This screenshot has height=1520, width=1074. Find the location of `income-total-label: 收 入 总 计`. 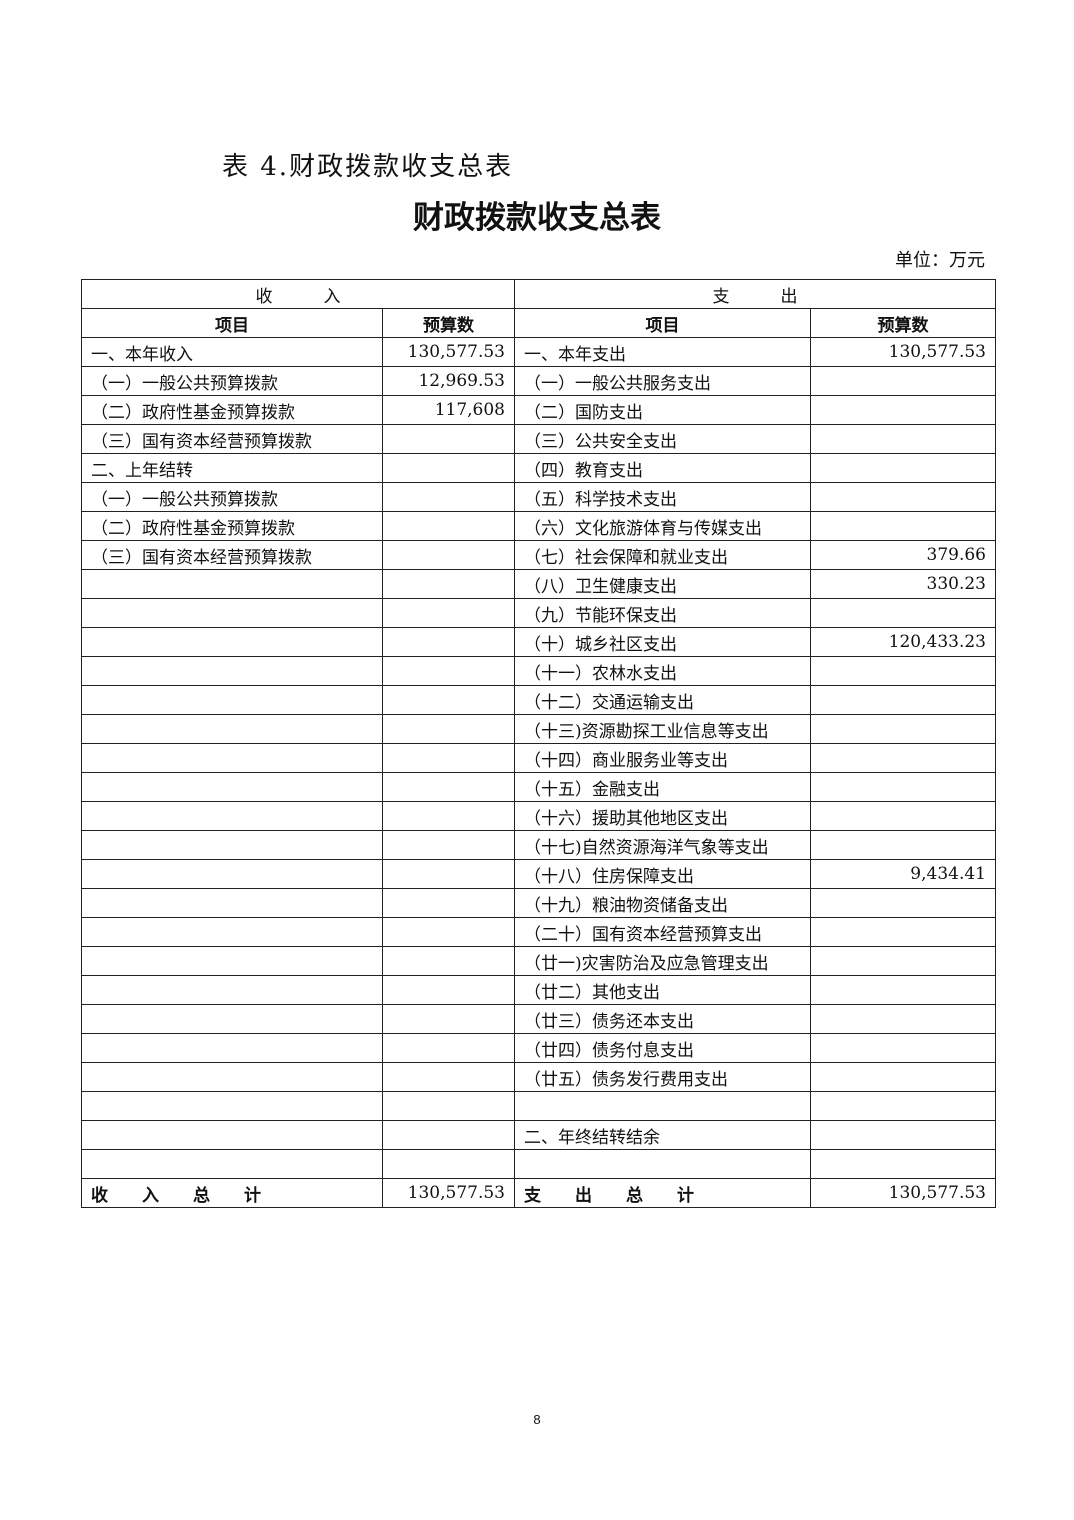

income-total-label: 收 入 总 计 is located at coordinates (232, 1193).